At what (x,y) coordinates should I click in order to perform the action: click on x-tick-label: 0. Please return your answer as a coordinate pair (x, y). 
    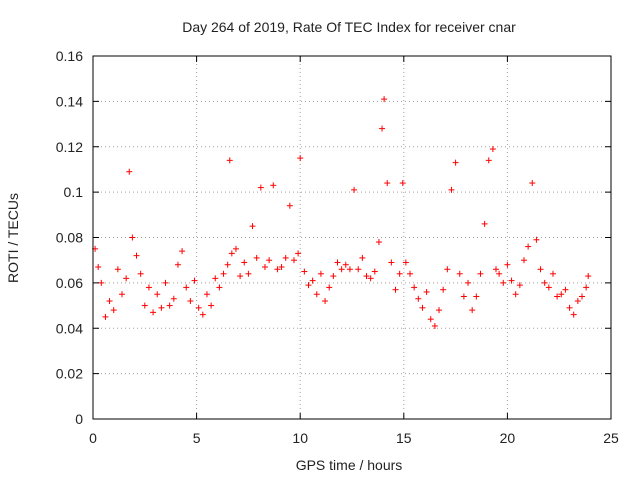
    Looking at the image, I should click on (93, 438).